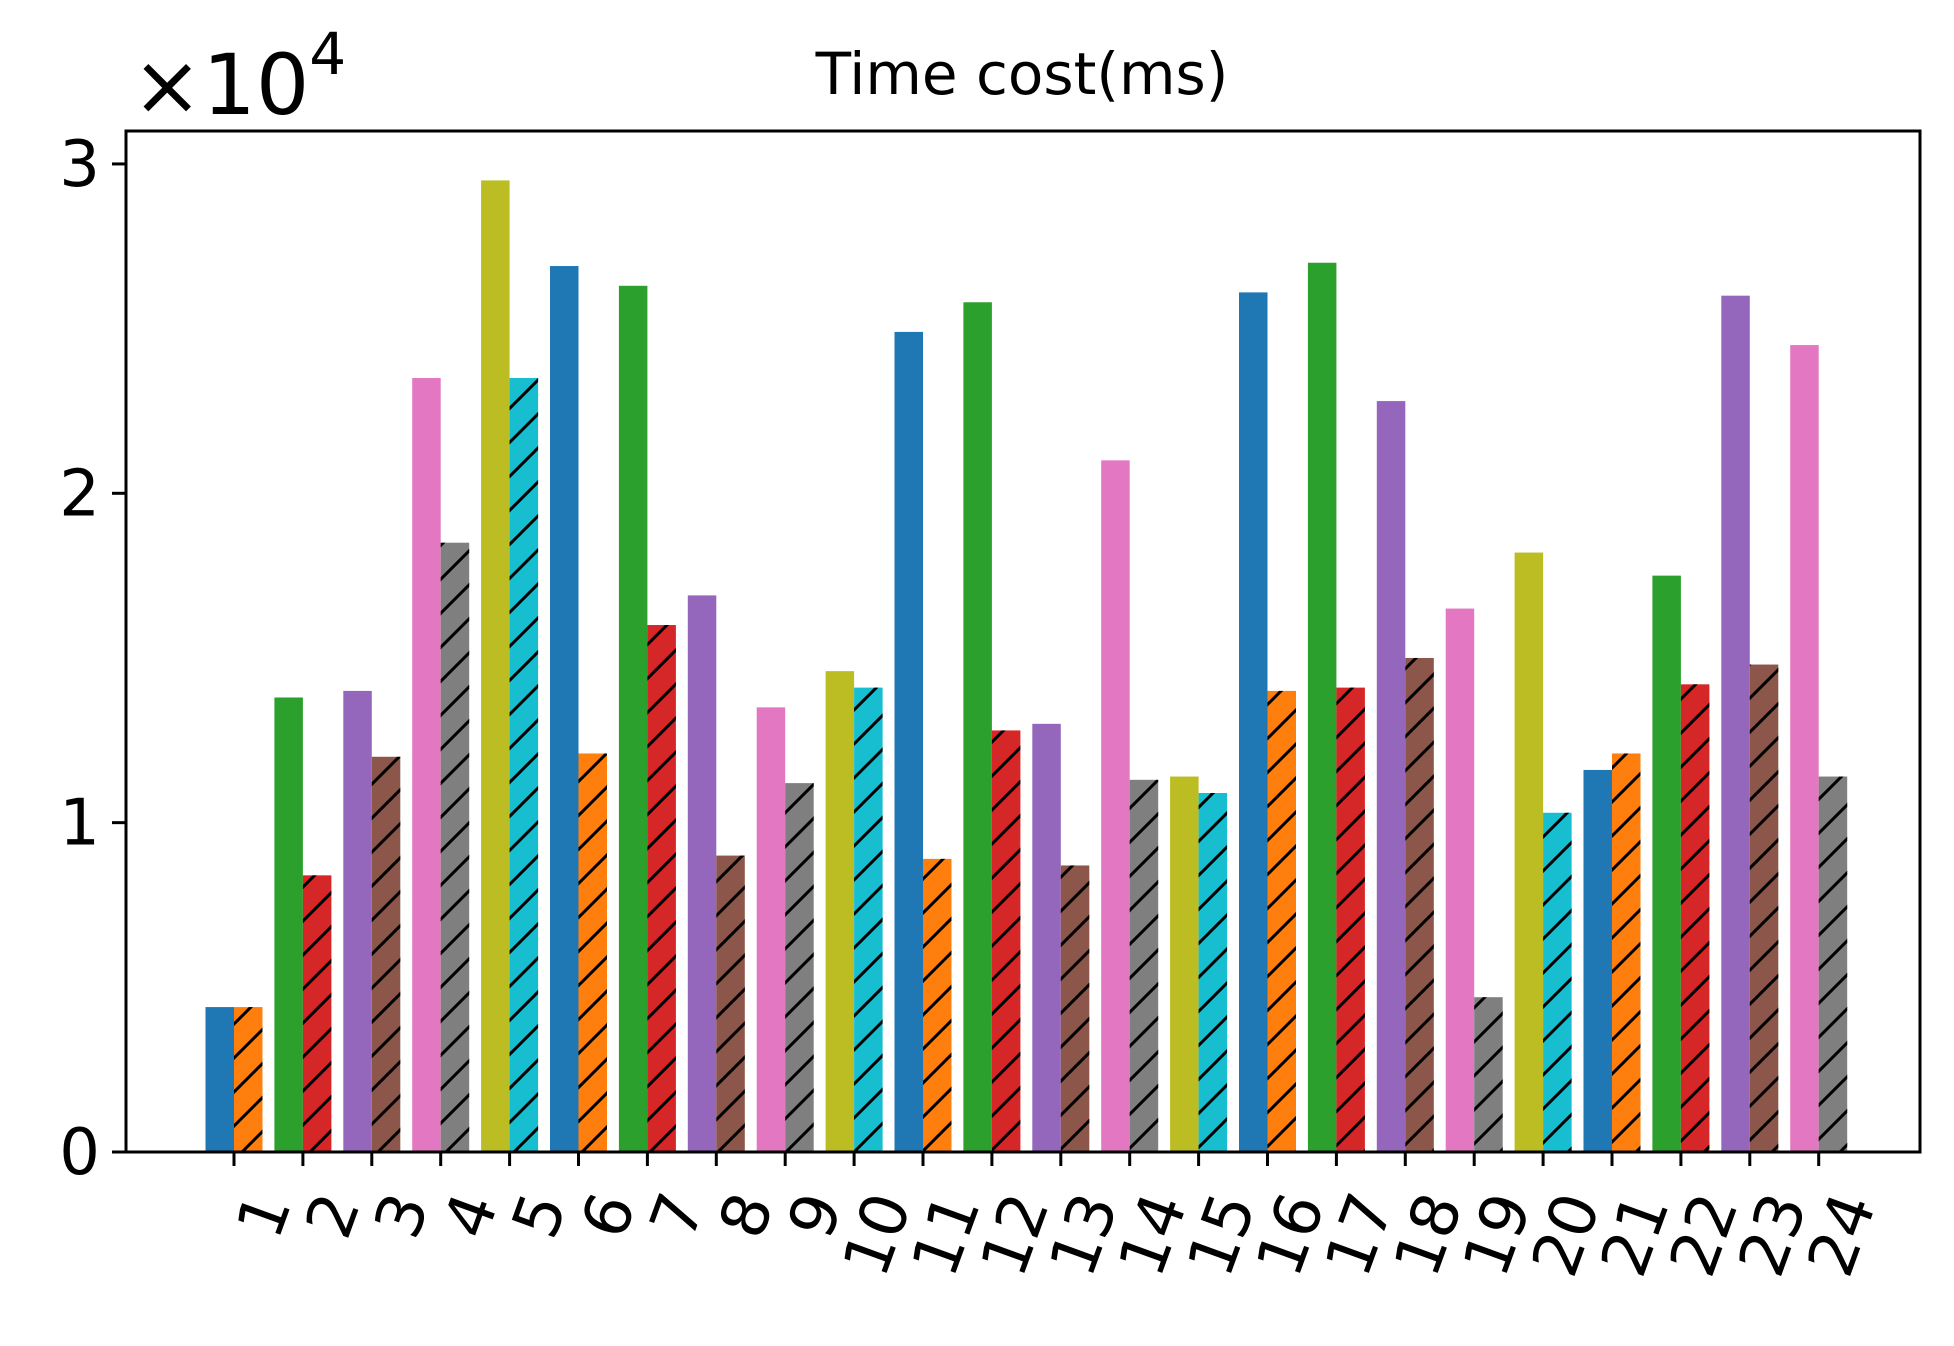 This screenshot has height=1346, width=1954. What do you see at coordinates (79, 824) in the screenshot?
I see `y-tick-label-1: 1` at bounding box center [79, 824].